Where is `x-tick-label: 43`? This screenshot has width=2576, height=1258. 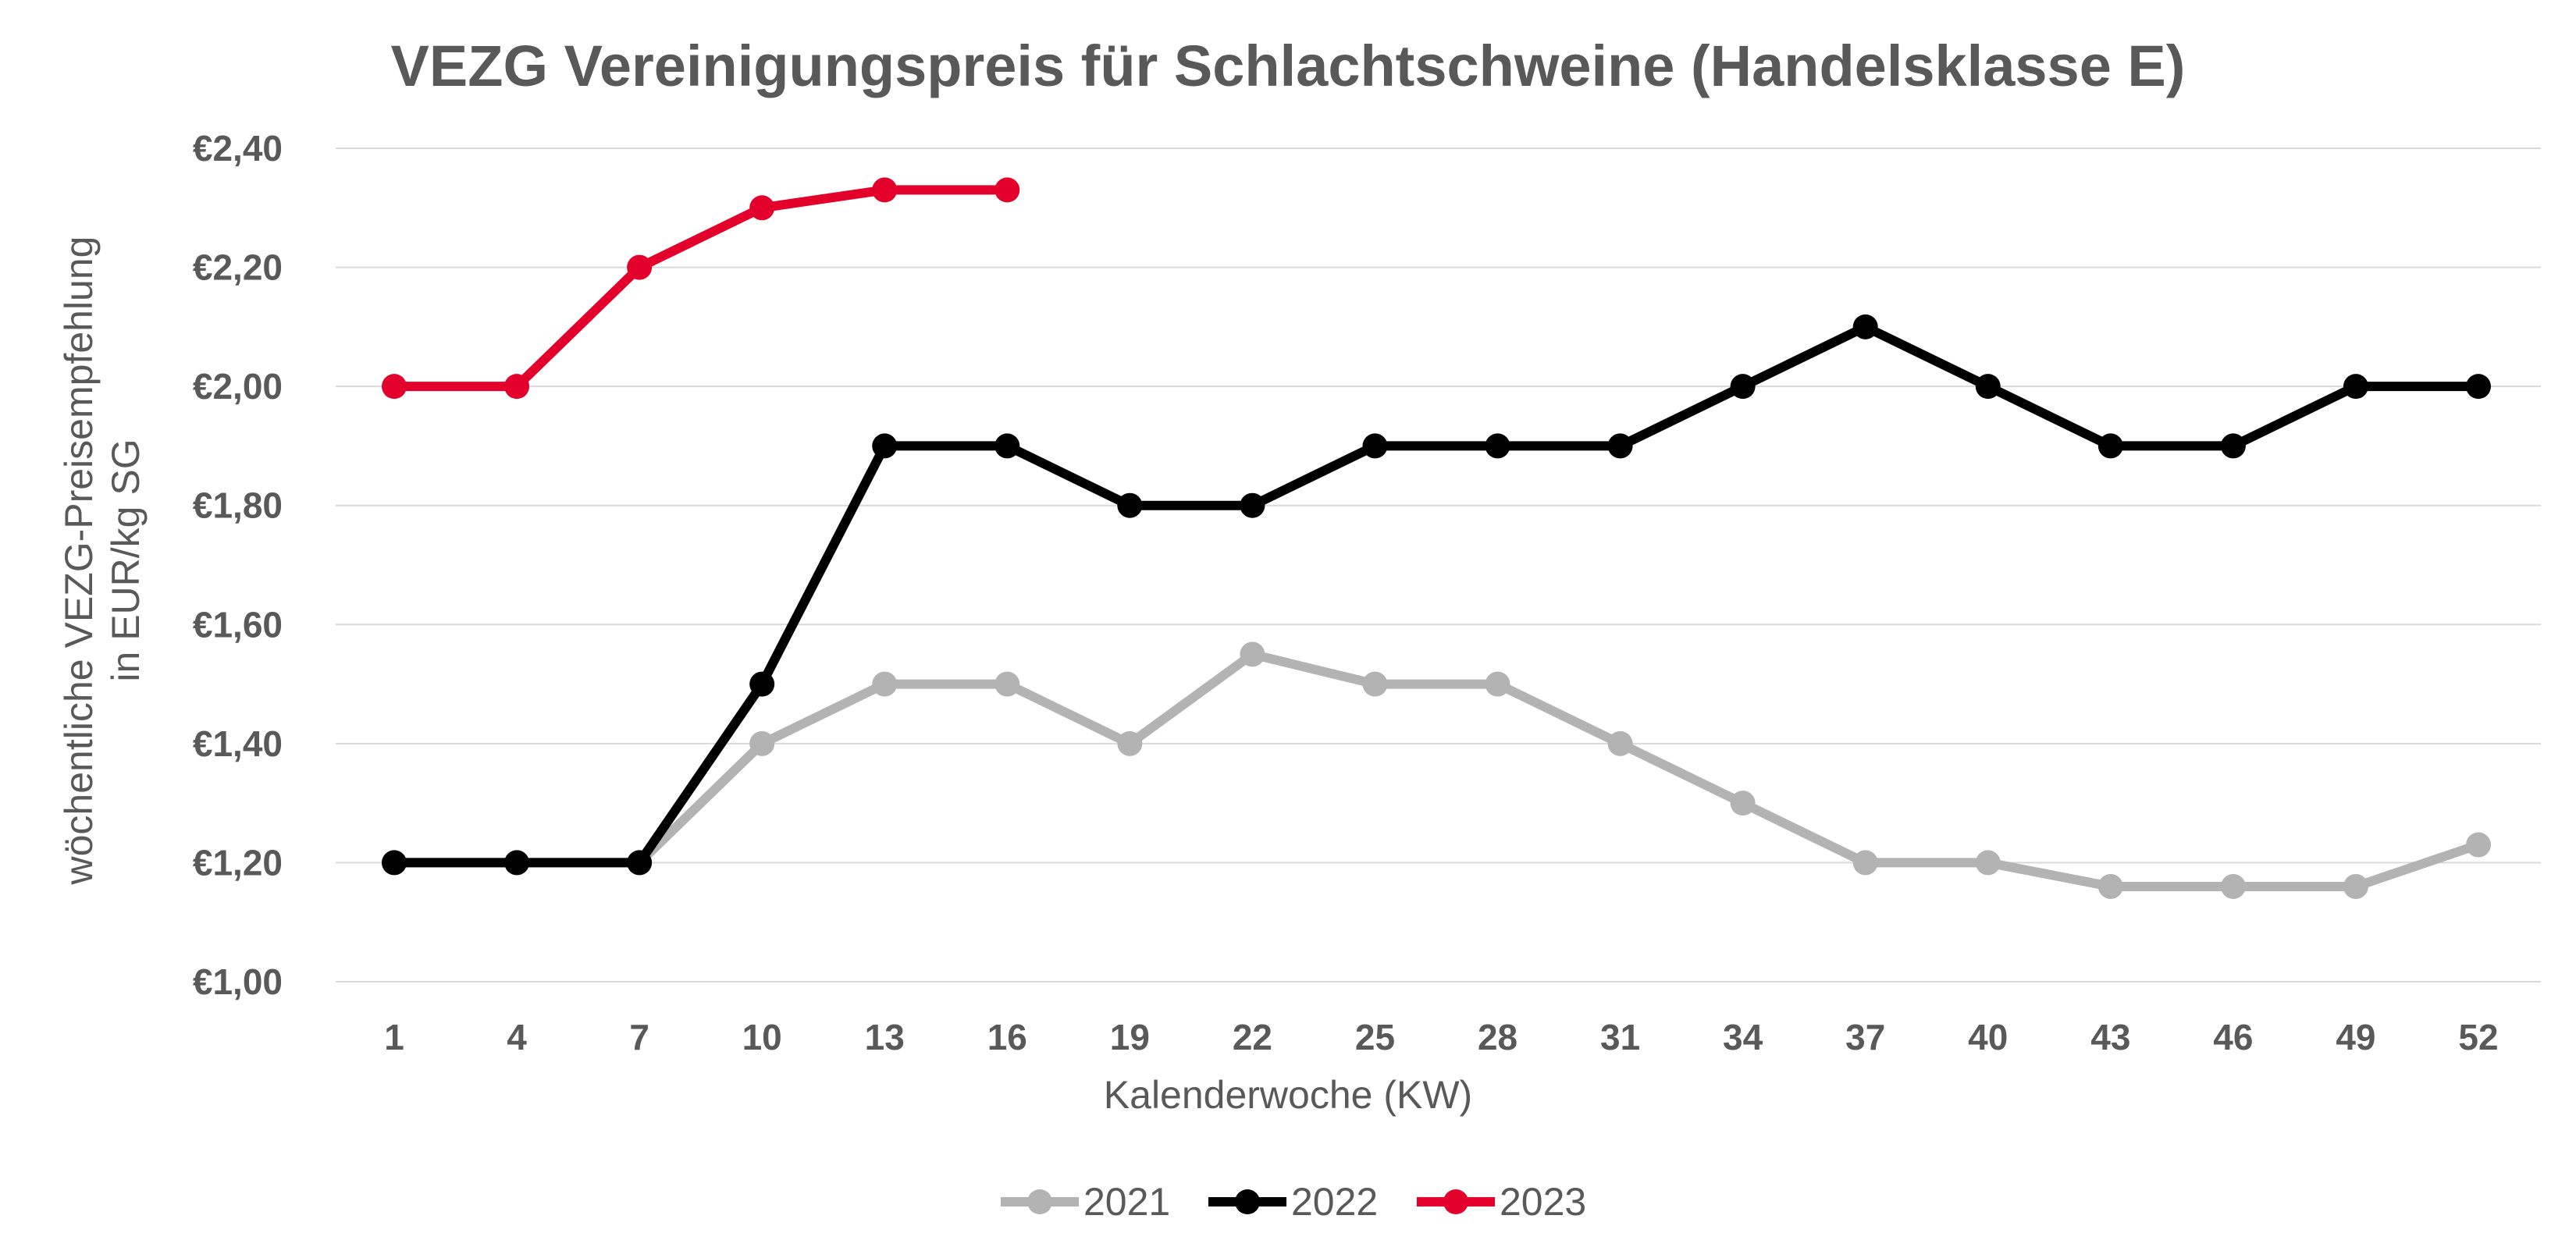 x-tick-label: 43 is located at coordinates (2110, 1037).